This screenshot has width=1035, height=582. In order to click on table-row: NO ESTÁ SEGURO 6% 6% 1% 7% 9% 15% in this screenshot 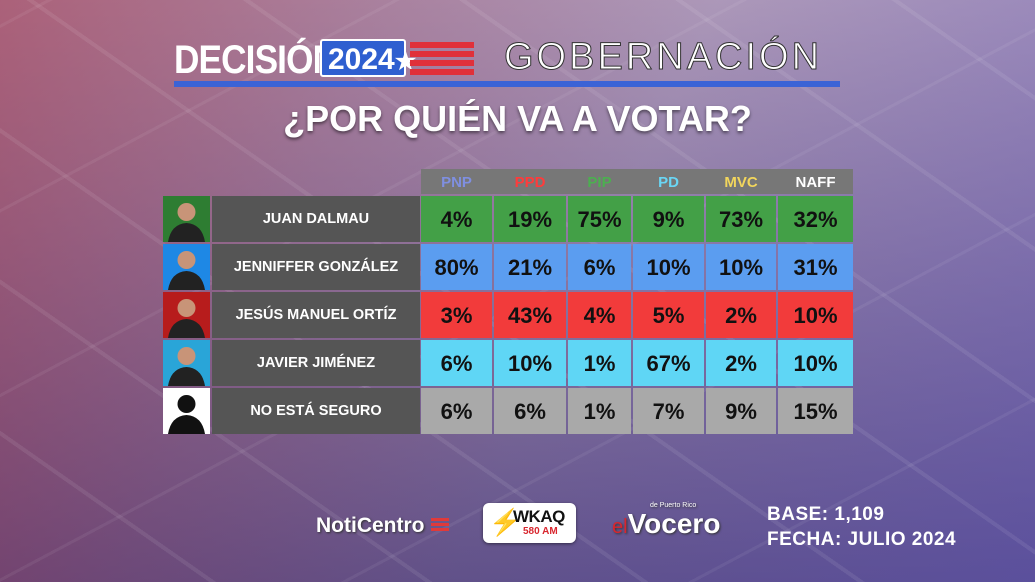, I will do `click(508, 411)`.